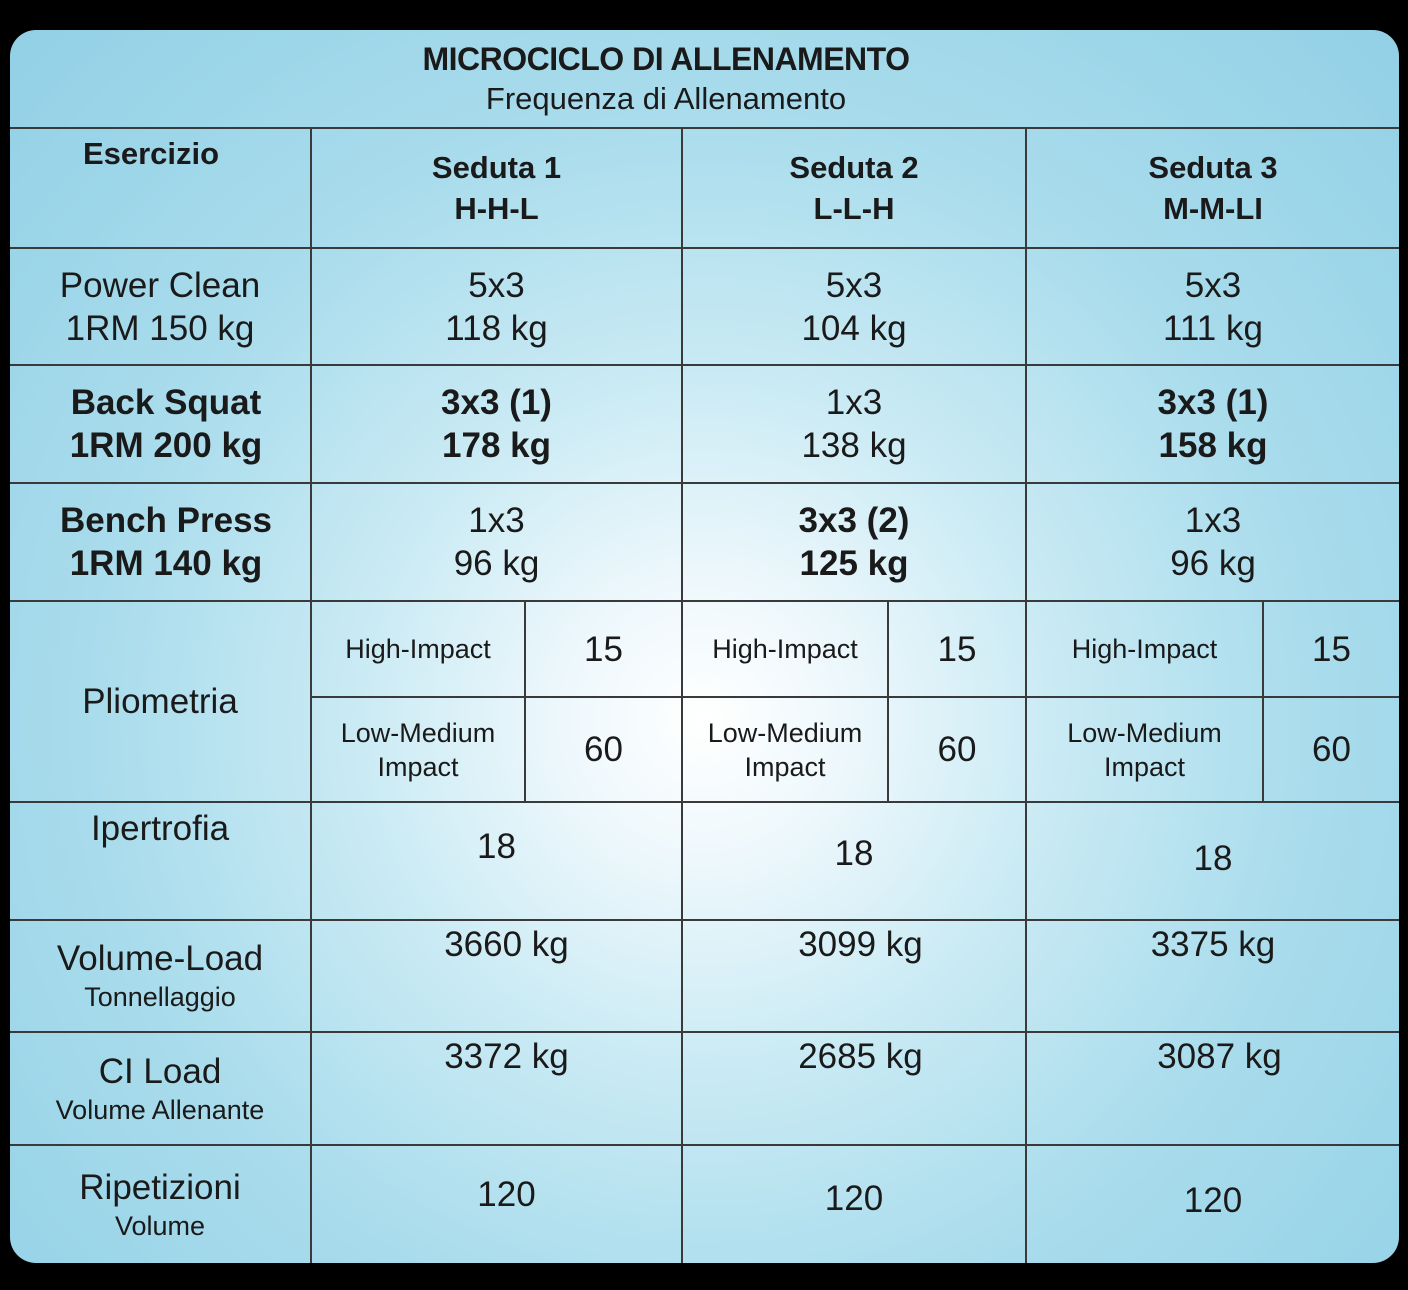 The width and height of the screenshot is (1408, 1290). Describe the element at coordinates (1213, 167) in the screenshot. I see `session-name: Seduta 3` at that location.